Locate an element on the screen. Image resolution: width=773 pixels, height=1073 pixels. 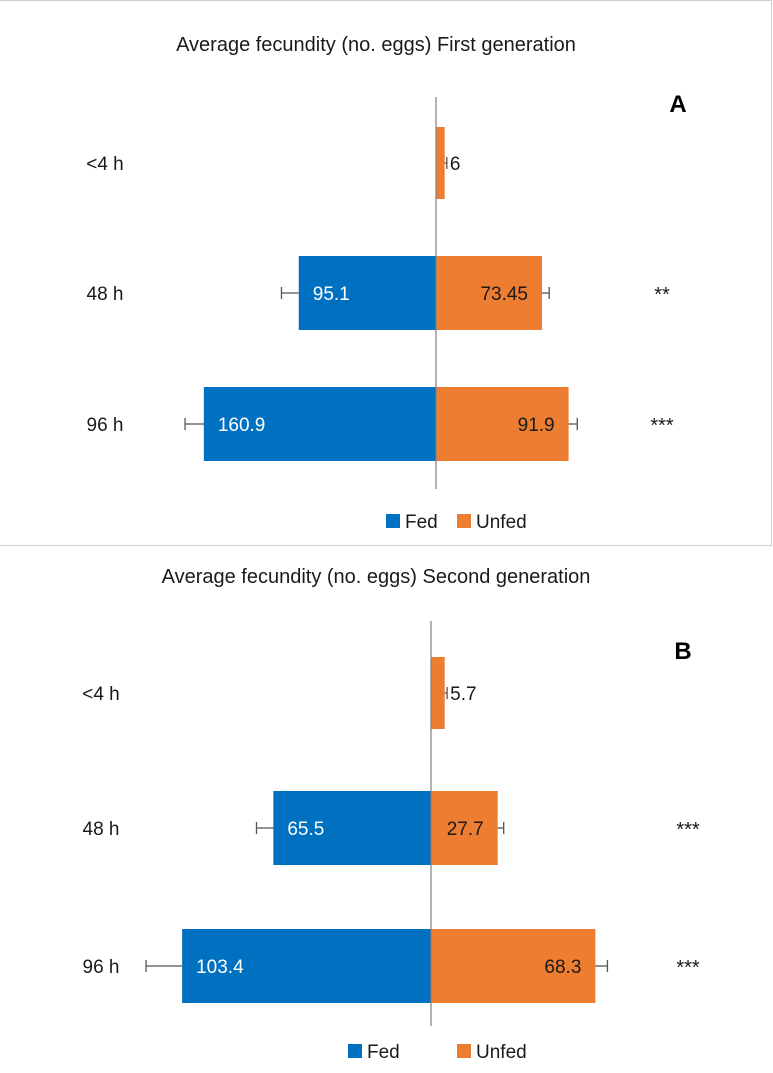
data-label-unfed: 27.7 is located at coordinates (465, 829).